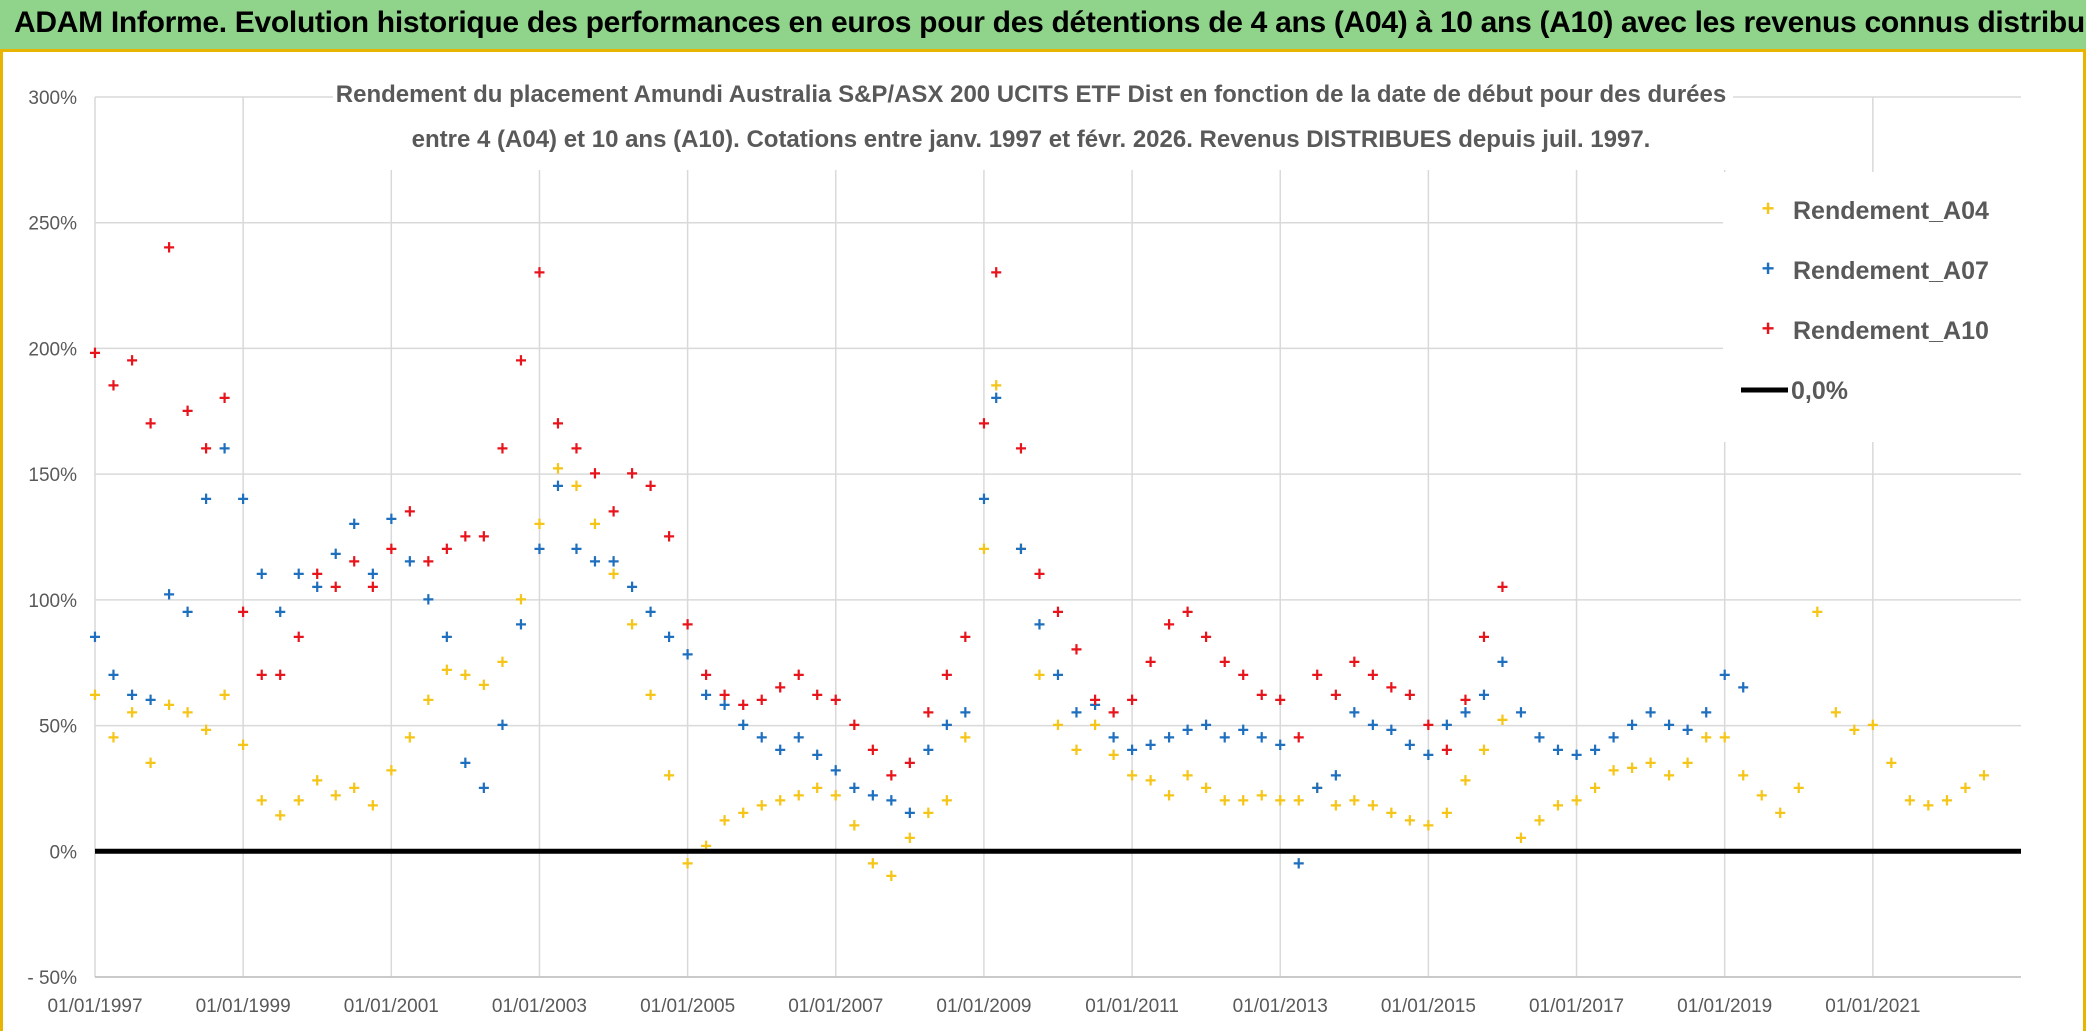 The height and width of the screenshot is (1036, 2086). I want to click on x-tick-label: 01/01/2011, so click(1132, 1006).